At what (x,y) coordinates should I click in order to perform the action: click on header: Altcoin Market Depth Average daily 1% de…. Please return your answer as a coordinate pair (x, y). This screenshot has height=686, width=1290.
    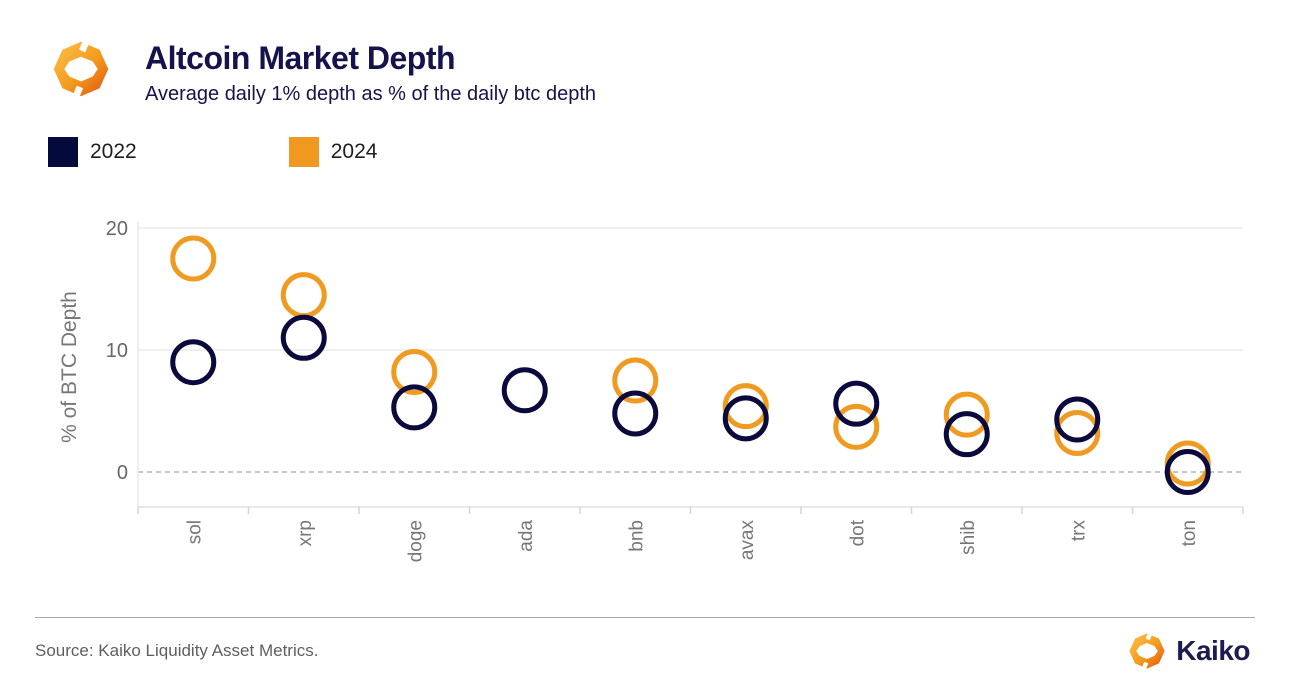
    Looking at the image, I should click on (370, 73).